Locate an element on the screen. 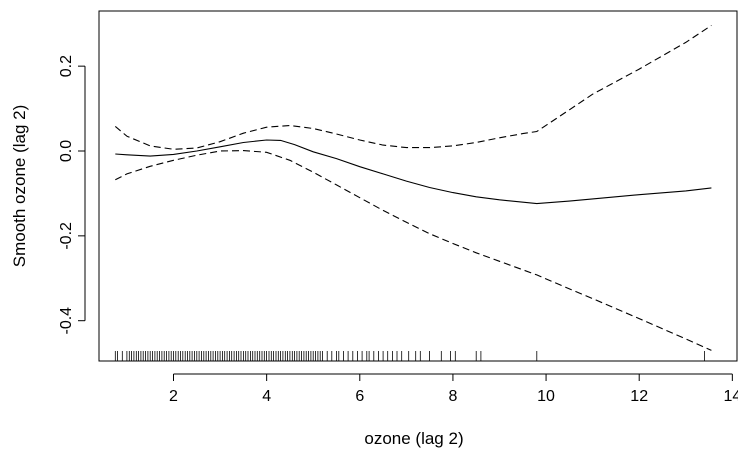 This screenshot has width=738, height=452. y-tick-label: 0.0 is located at coordinates (66, 151).